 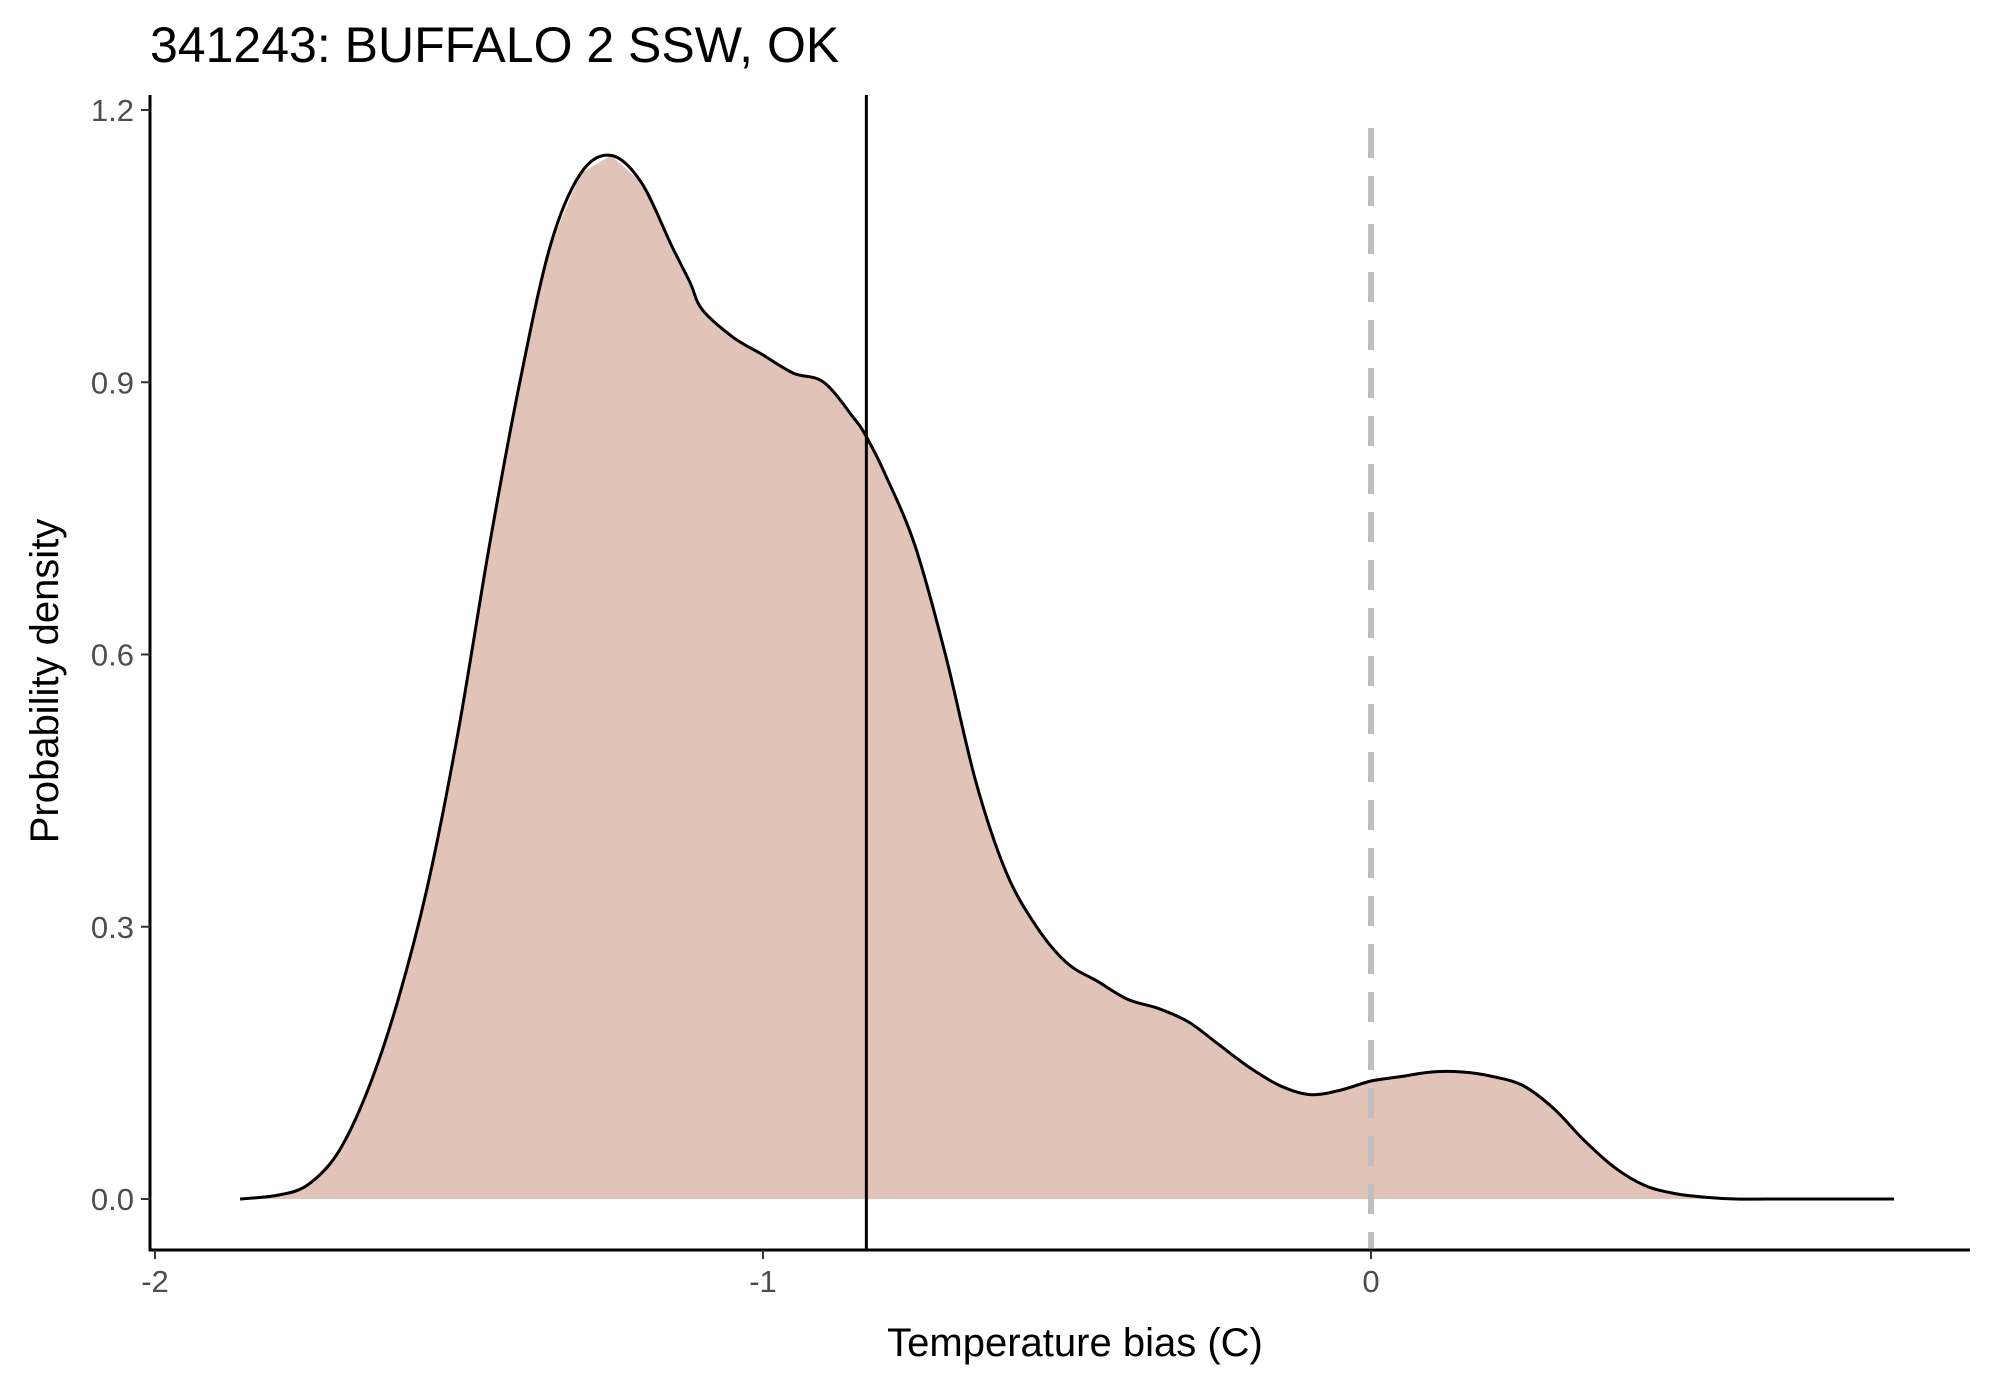 I want to click on y-tick-label: 0.9, so click(x=112, y=382).